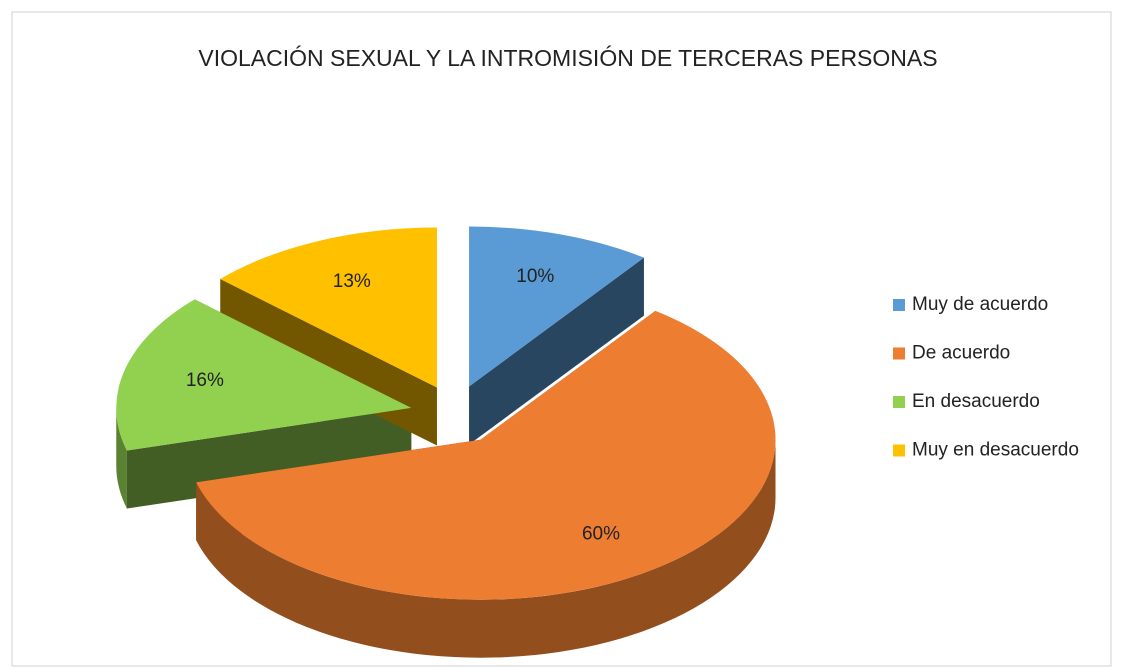  Describe the element at coordinates (535, 276) in the screenshot. I see `data-label: 10%` at that location.